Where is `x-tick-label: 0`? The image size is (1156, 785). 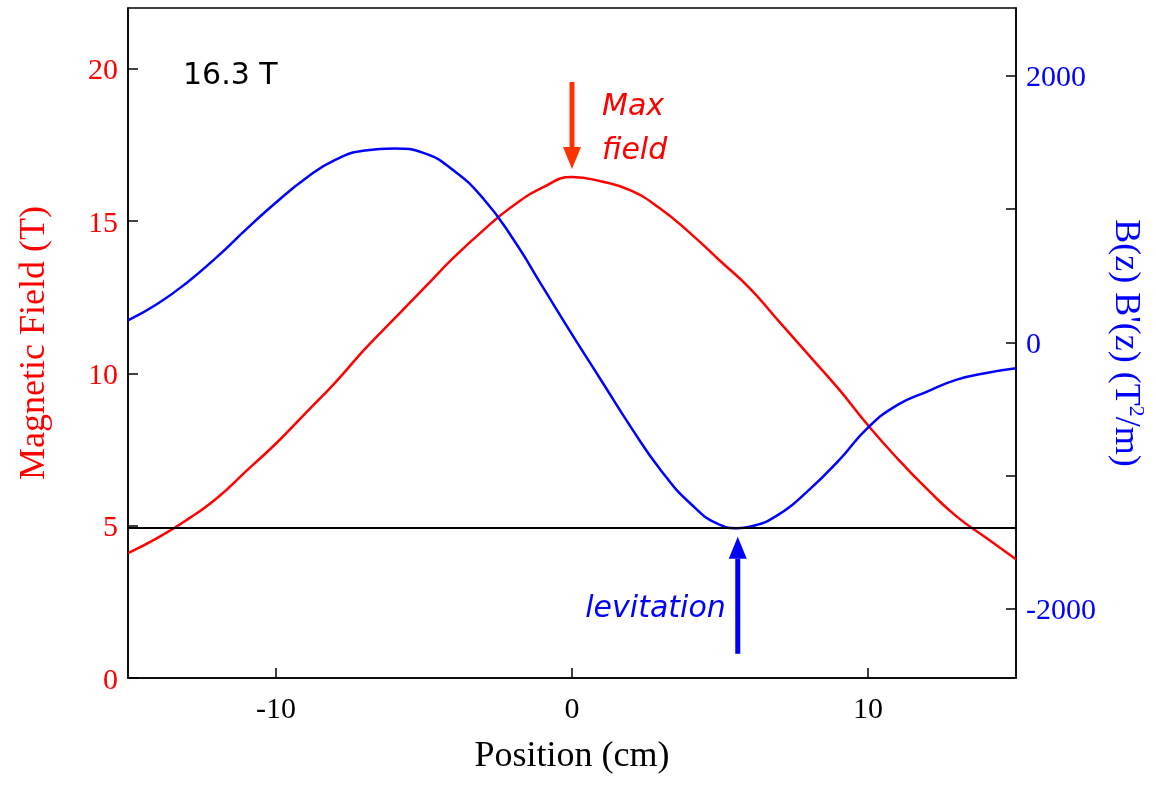
x-tick-label: 0 is located at coordinates (572, 707).